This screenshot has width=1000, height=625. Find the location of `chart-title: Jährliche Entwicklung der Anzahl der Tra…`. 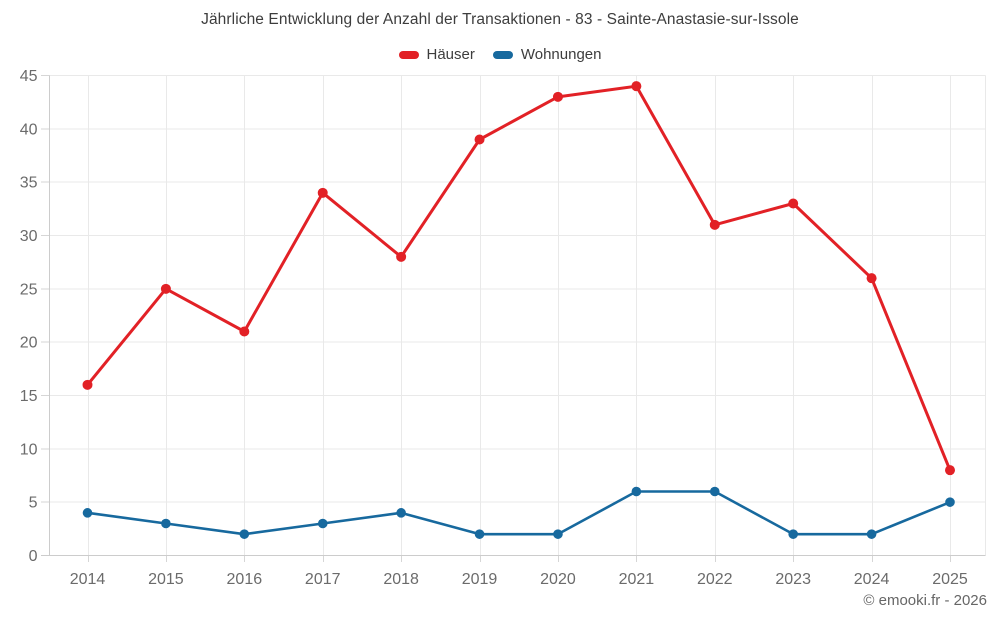

chart-title: Jährliche Entwicklung der Anzahl der Tra… is located at coordinates (500, 19).